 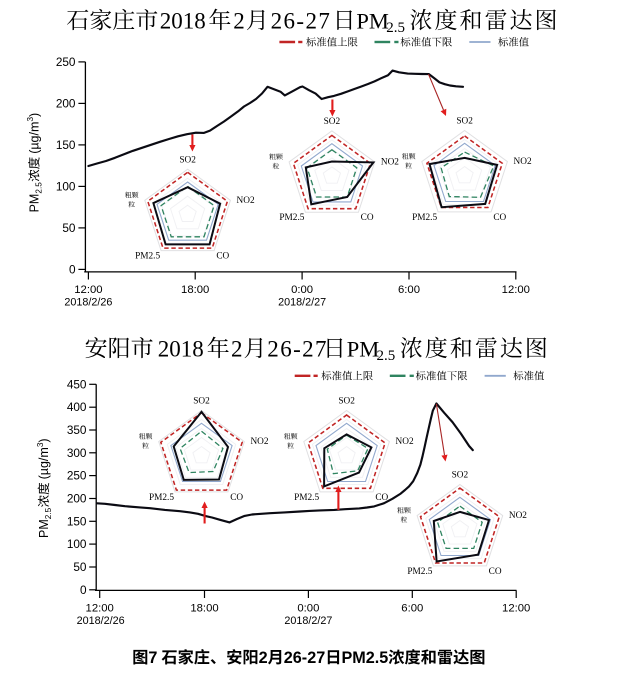 What do you see at coordinates (152, 658) in the screenshot?
I see `svg-text: 7` at bounding box center [152, 658].